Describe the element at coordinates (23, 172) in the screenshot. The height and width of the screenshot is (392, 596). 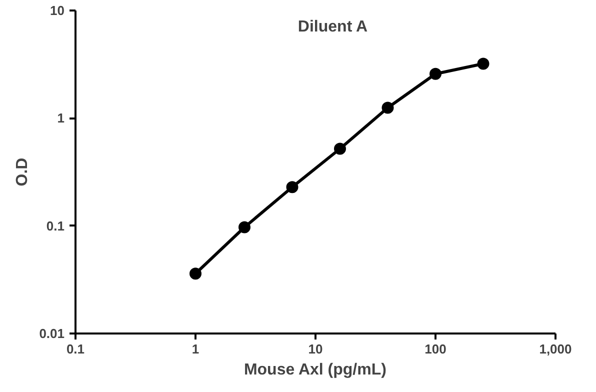
I see `y-axis-title: O.D` at that location.